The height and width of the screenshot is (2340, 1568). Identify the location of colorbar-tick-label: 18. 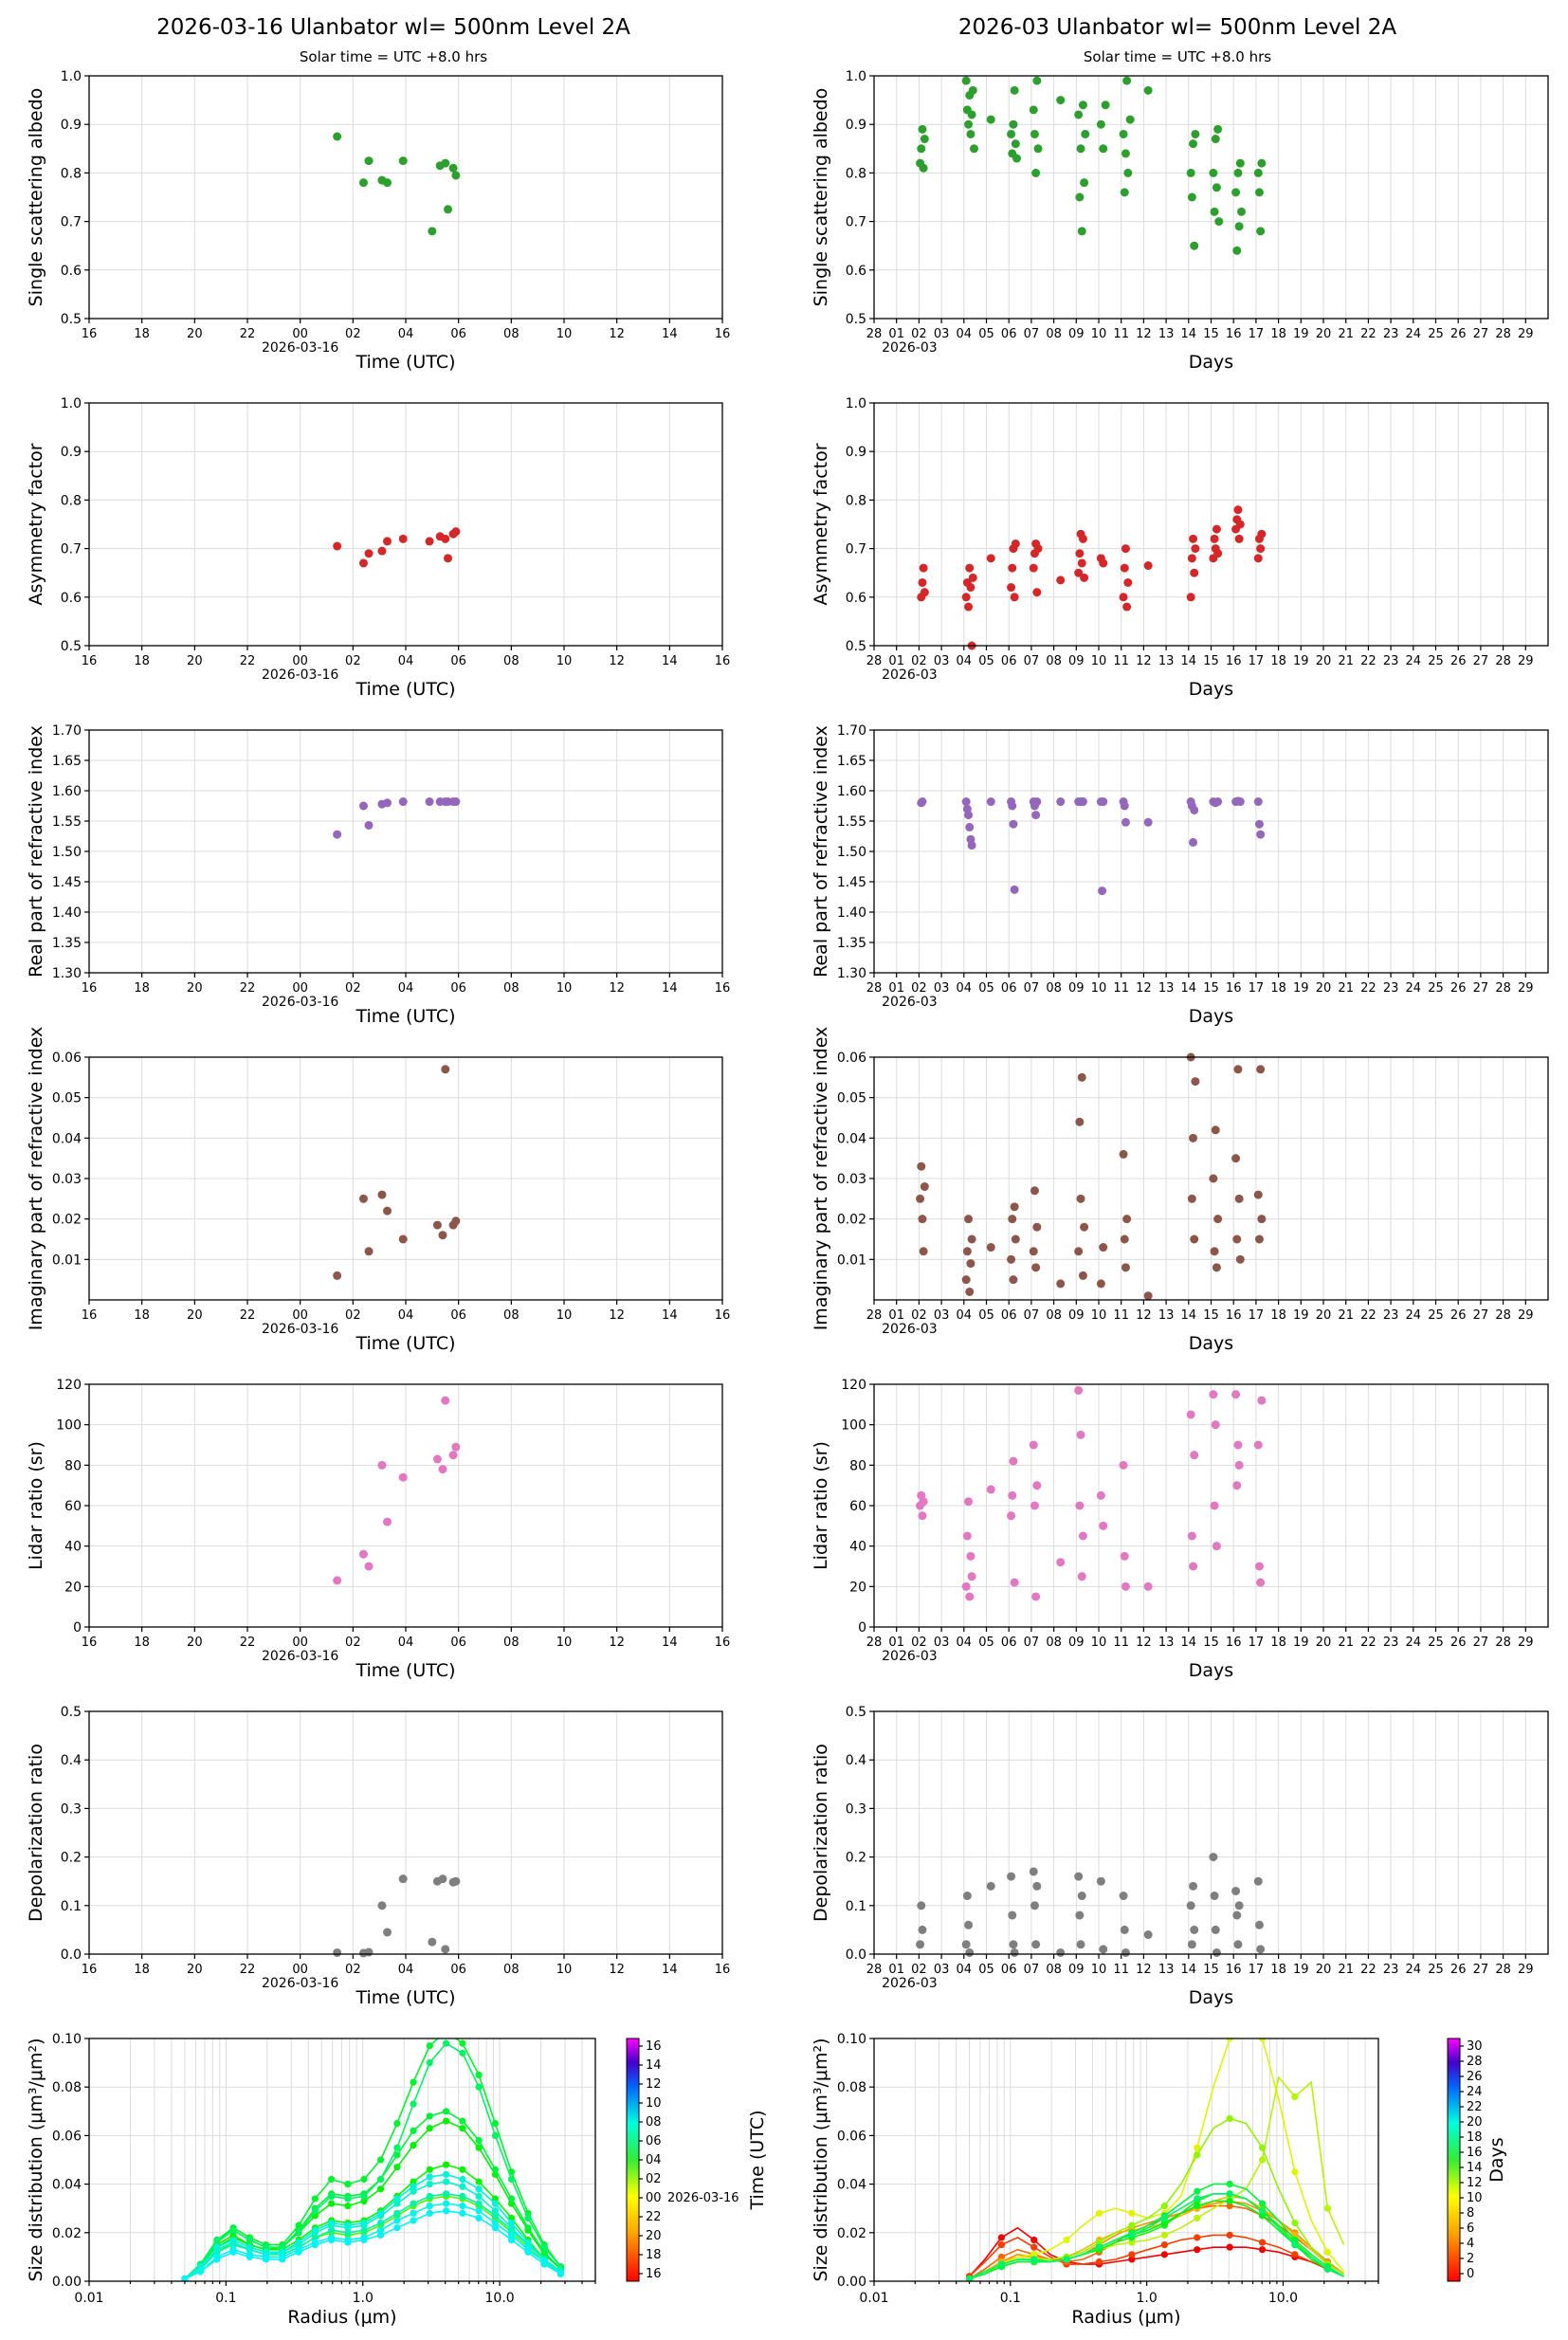
(654, 2255).